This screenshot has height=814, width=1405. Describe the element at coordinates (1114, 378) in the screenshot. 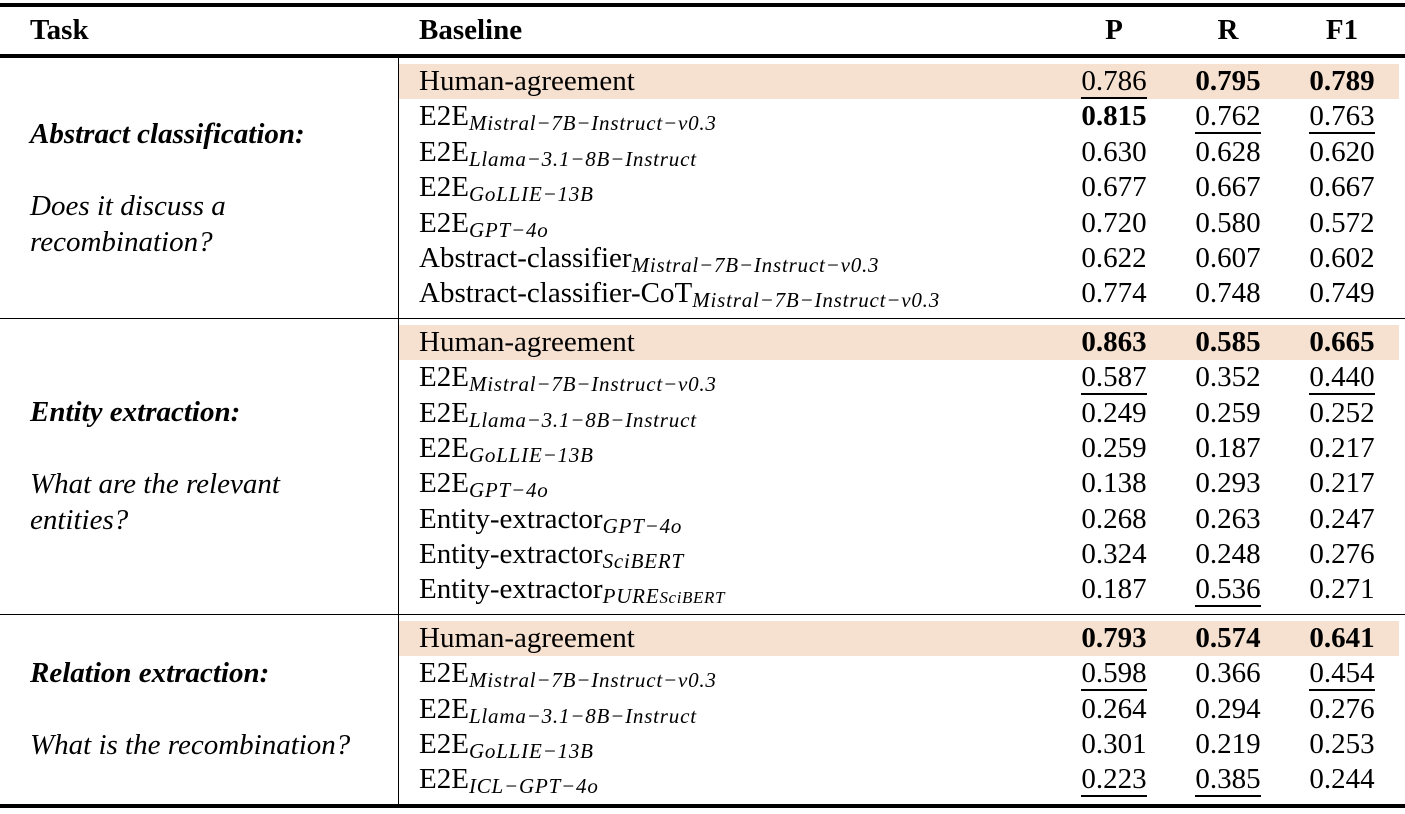

I see `metric-p-value: 0.587` at that location.